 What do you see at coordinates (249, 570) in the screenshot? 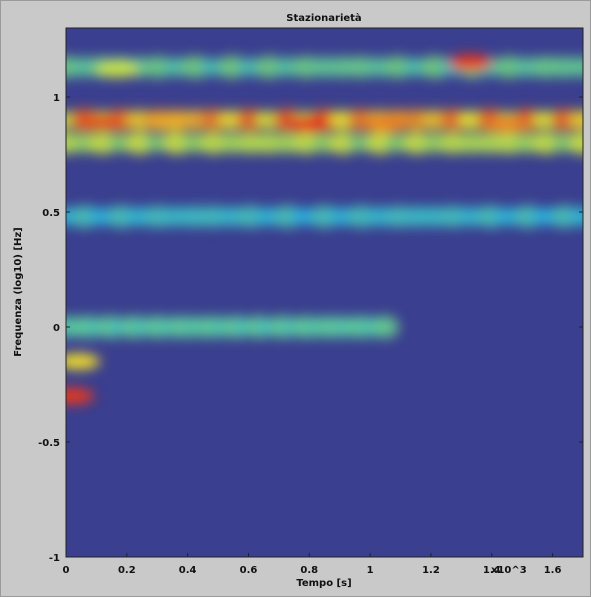
I see `x-tick-label: 0.6` at bounding box center [249, 570].